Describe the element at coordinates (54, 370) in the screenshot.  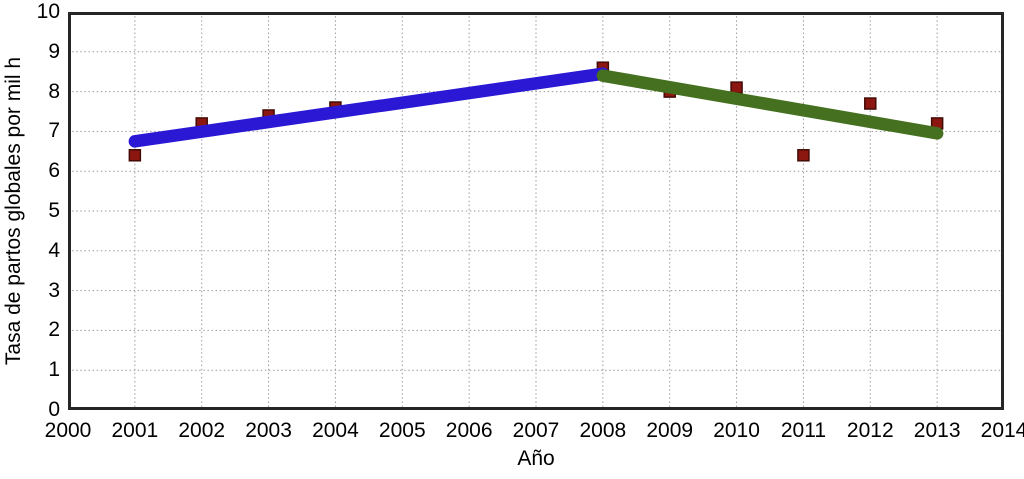
I see `y-tick-label: 1` at that location.